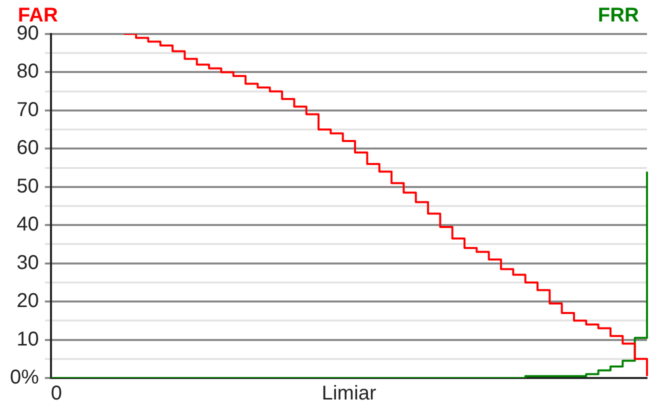 The width and height of the screenshot is (651, 410). What do you see at coordinates (27, 148) in the screenshot?
I see `y-tick-label: 60` at bounding box center [27, 148].